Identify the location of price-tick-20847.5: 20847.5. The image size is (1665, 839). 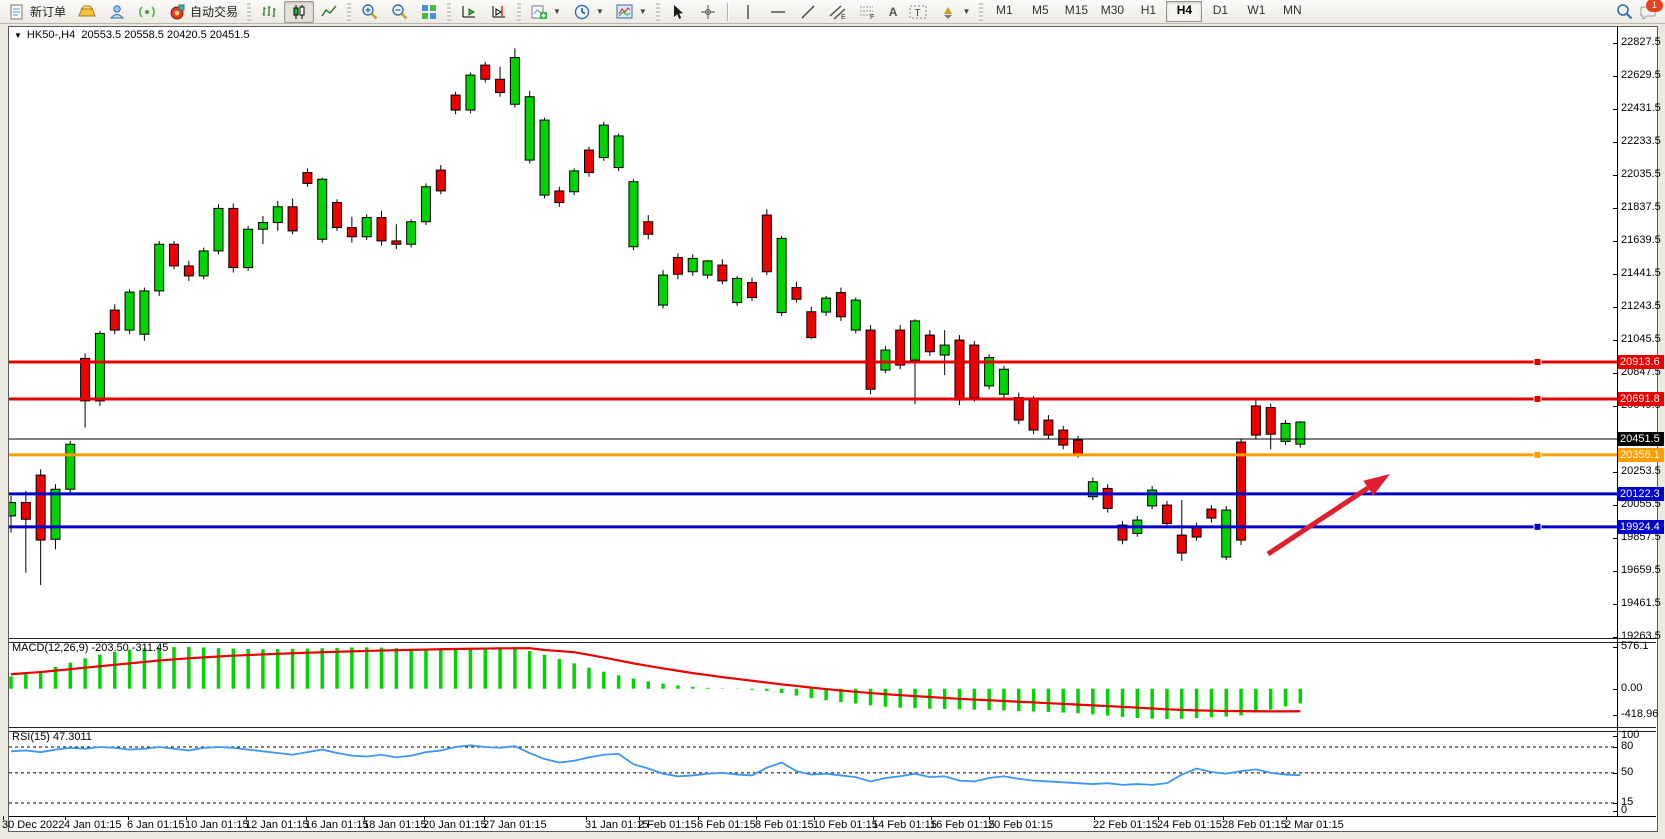
(1641, 372).